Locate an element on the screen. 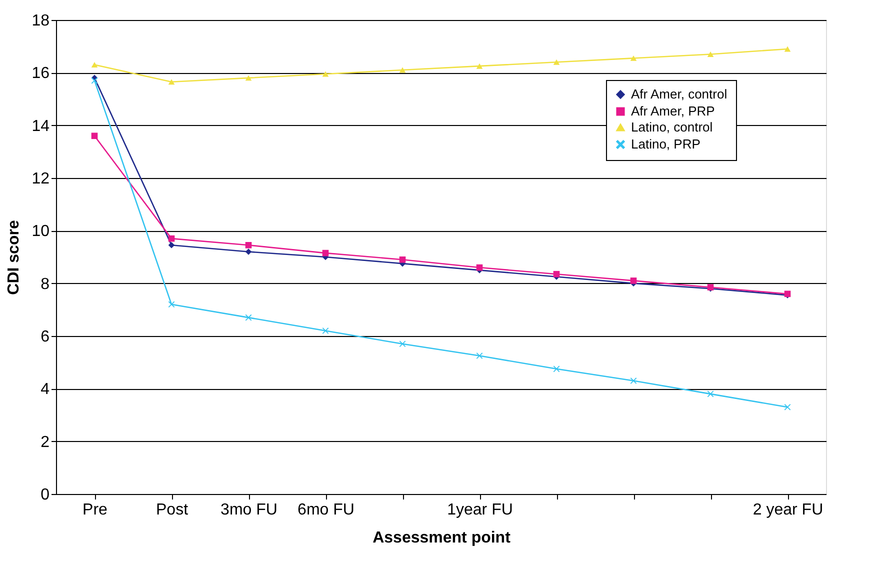 The image size is (886, 564). y-tick-label: 0 is located at coordinates (45, 495).